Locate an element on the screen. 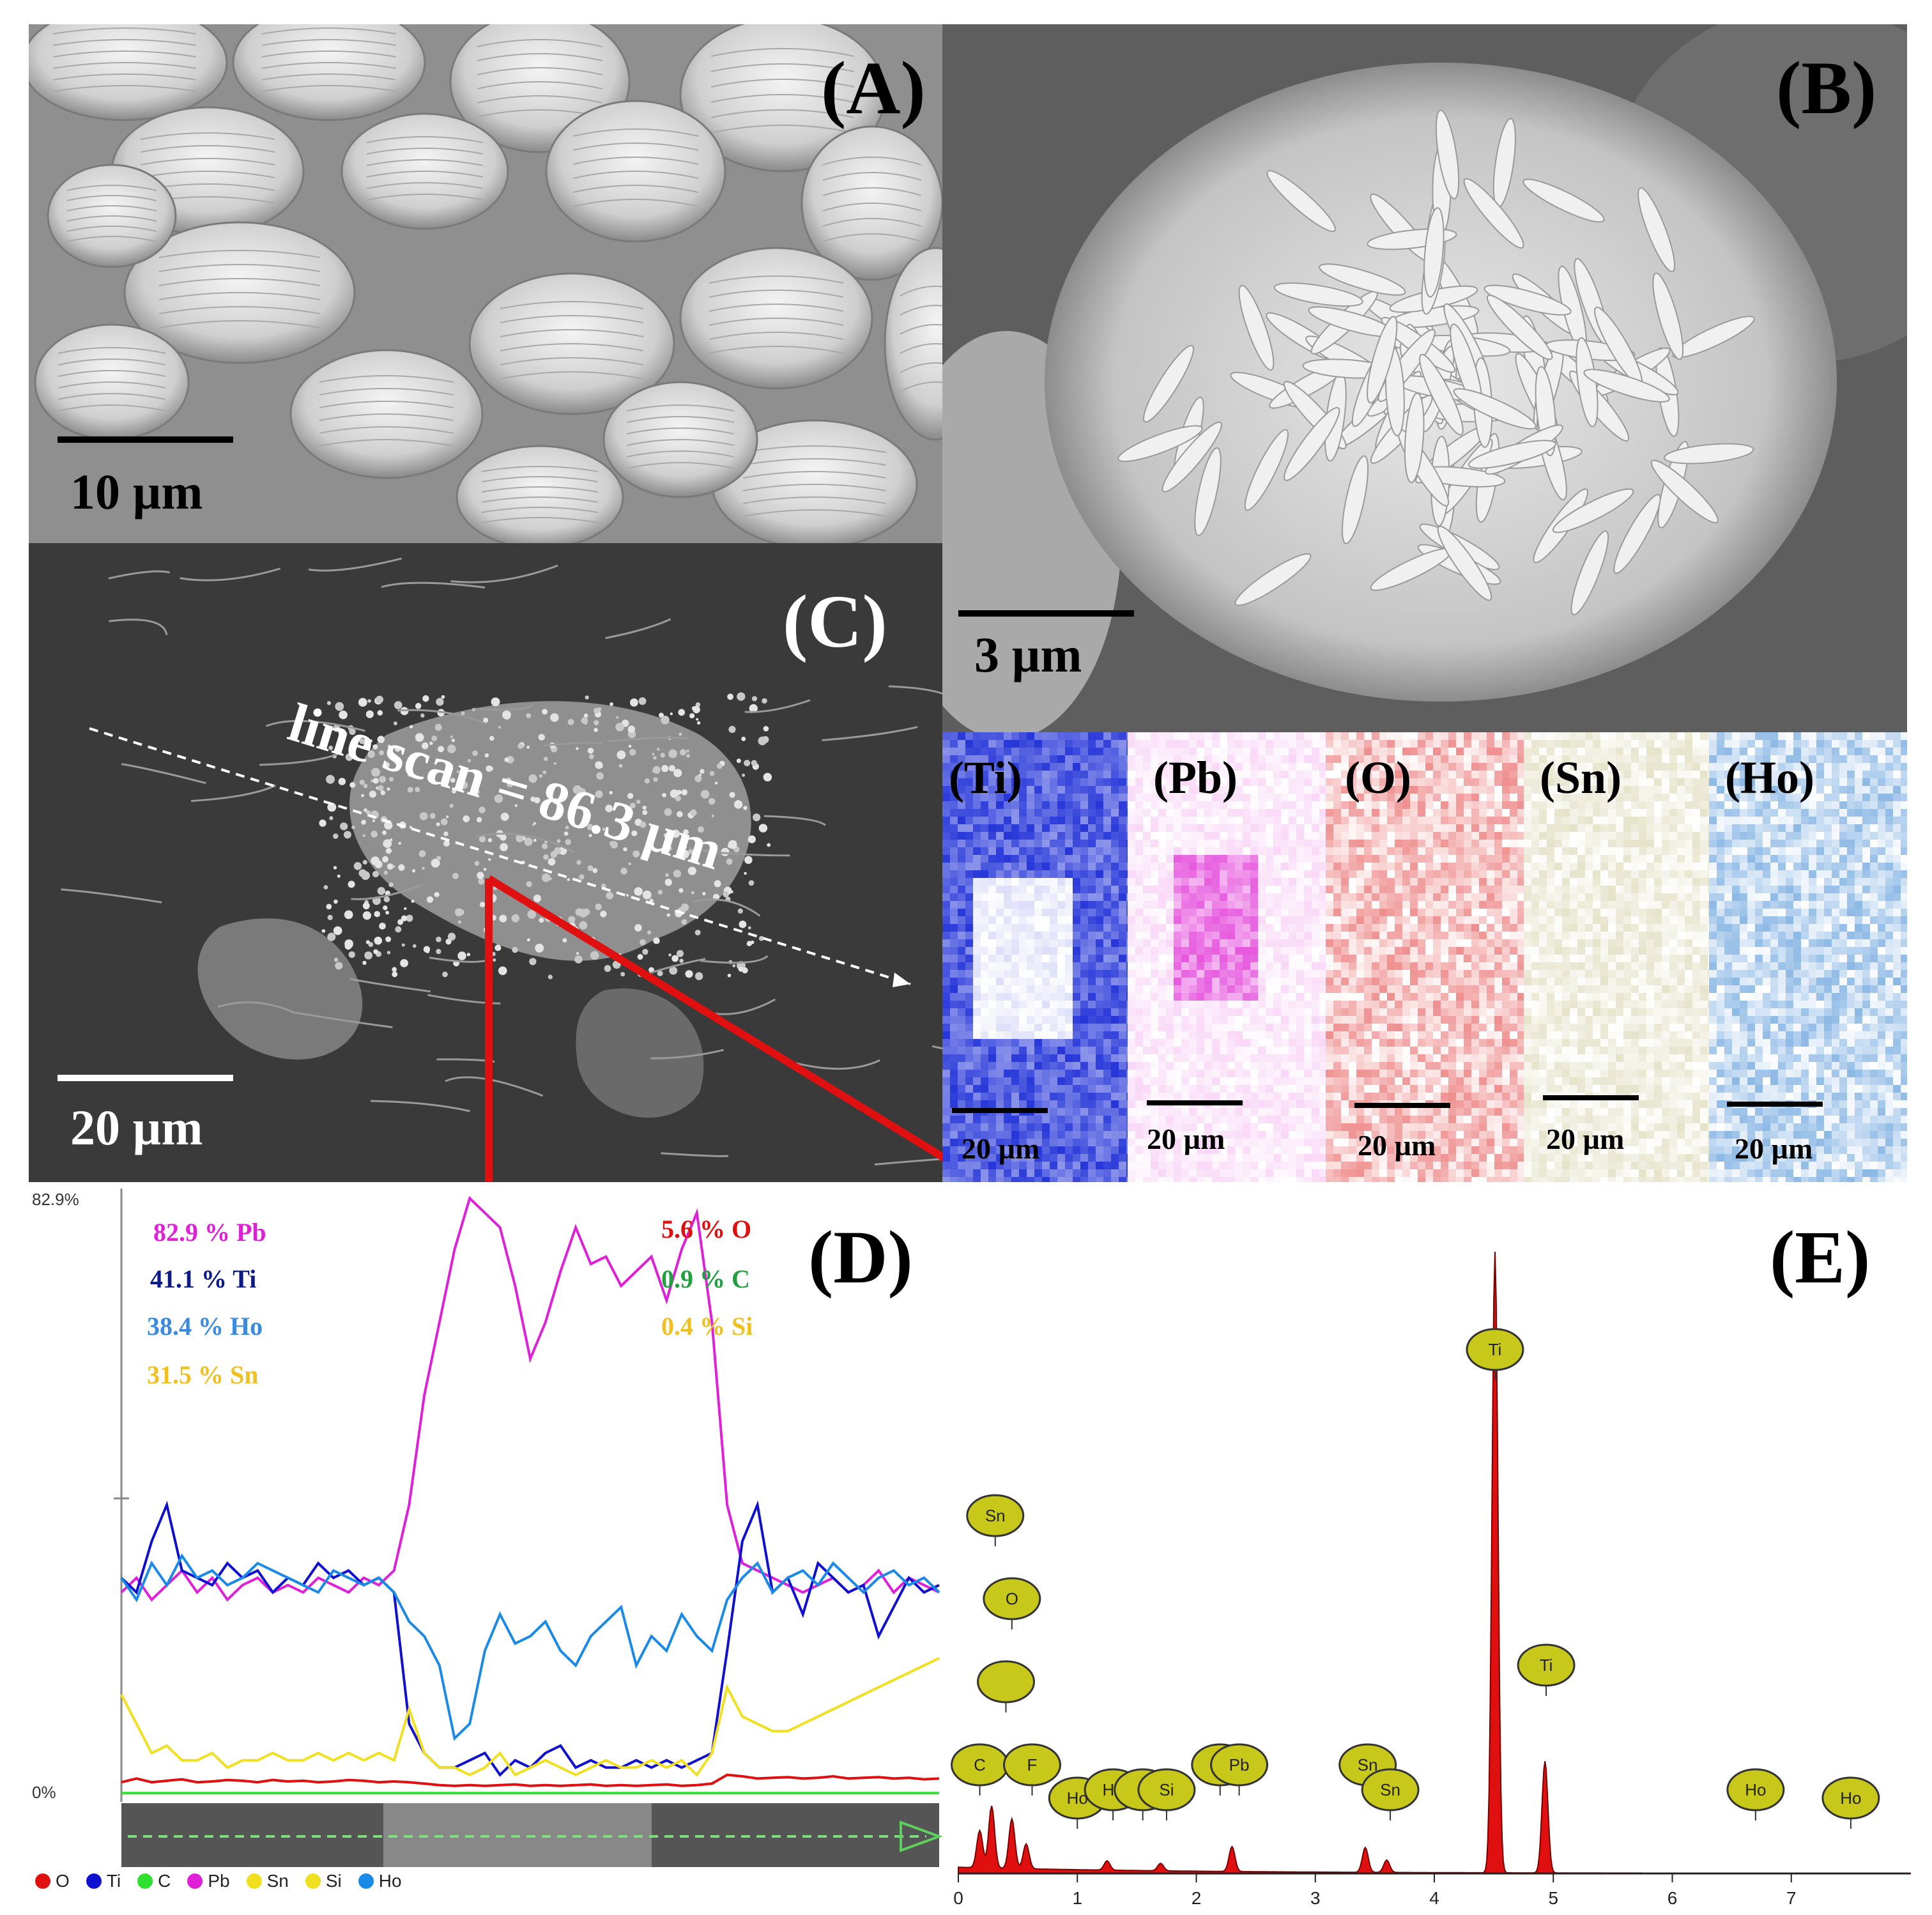  legend-item: Sn is located at coordinates (267, 1881).